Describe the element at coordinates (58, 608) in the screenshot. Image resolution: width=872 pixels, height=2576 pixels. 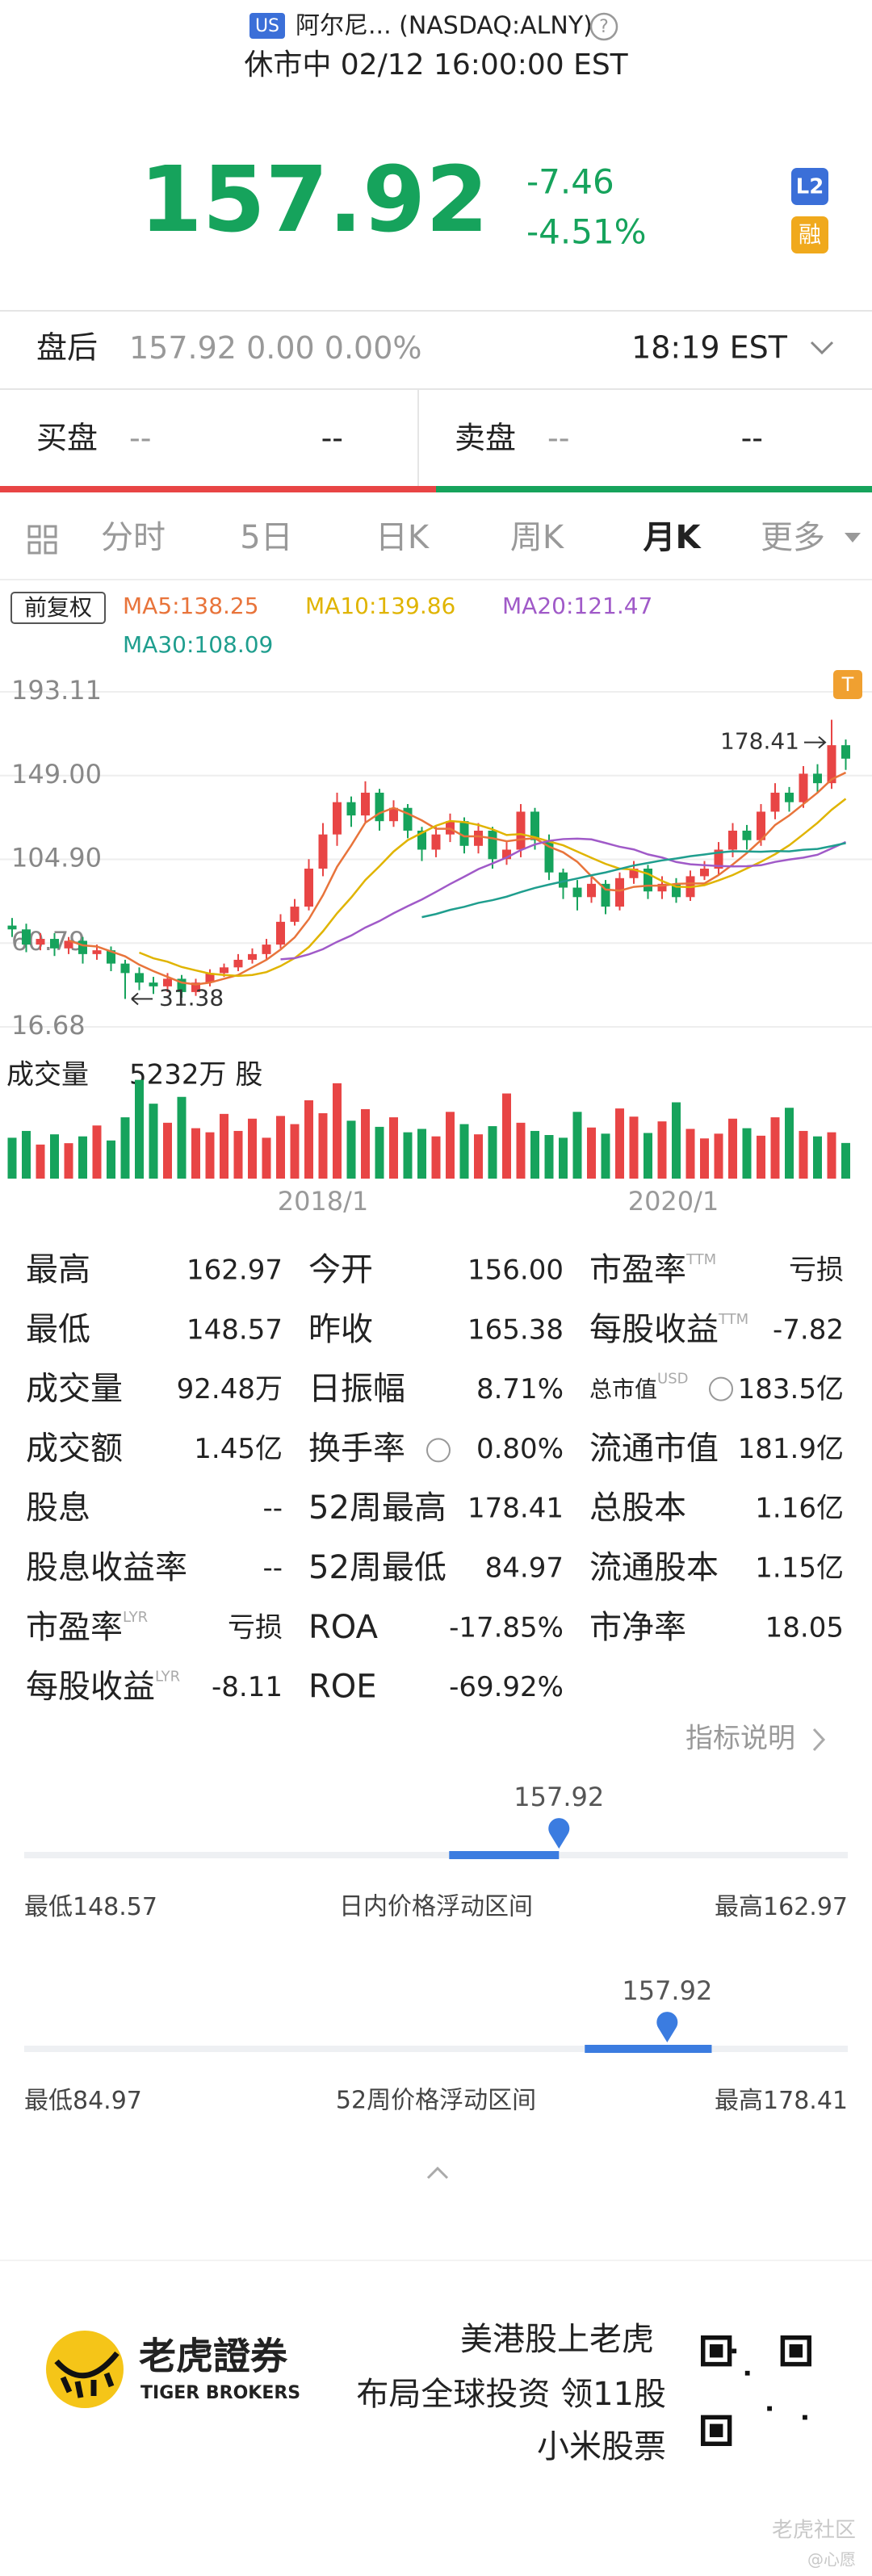
I see `adjust-box` at that location.